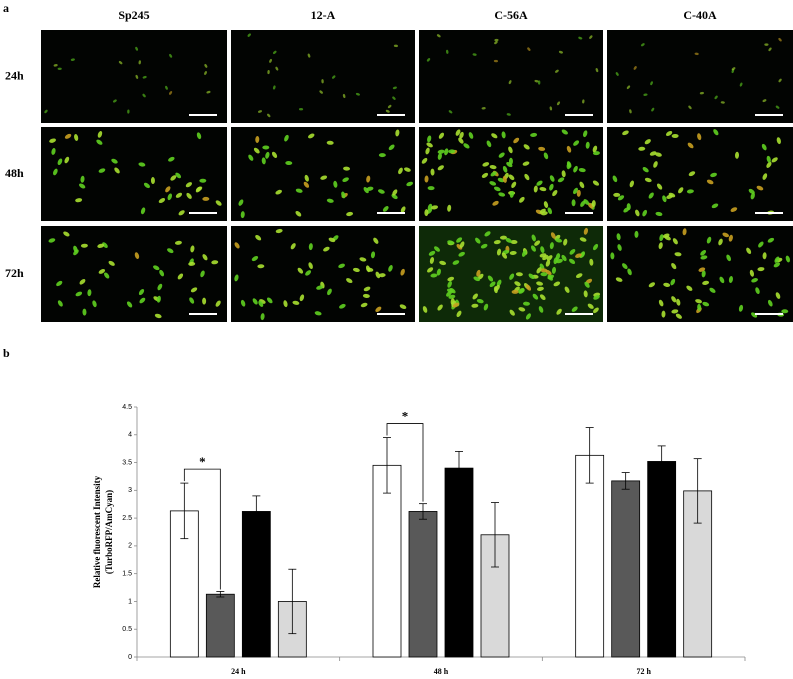 The width and height of the screenshot is (793, 679). Describe the element at coordinates (323, 15) in the screenshot. I see `column-label: 12-A` at that location.